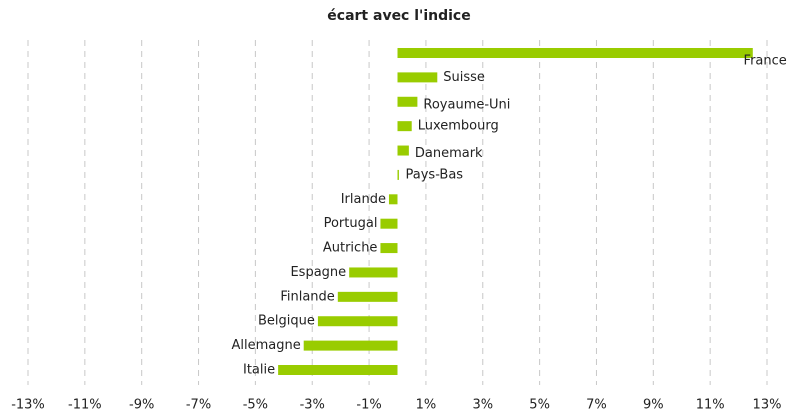 This screenshot has width=799, height=414. Describe the element at coordinates (350, 248) in the screenshot. I see `bar-label: Autriche` at that location.